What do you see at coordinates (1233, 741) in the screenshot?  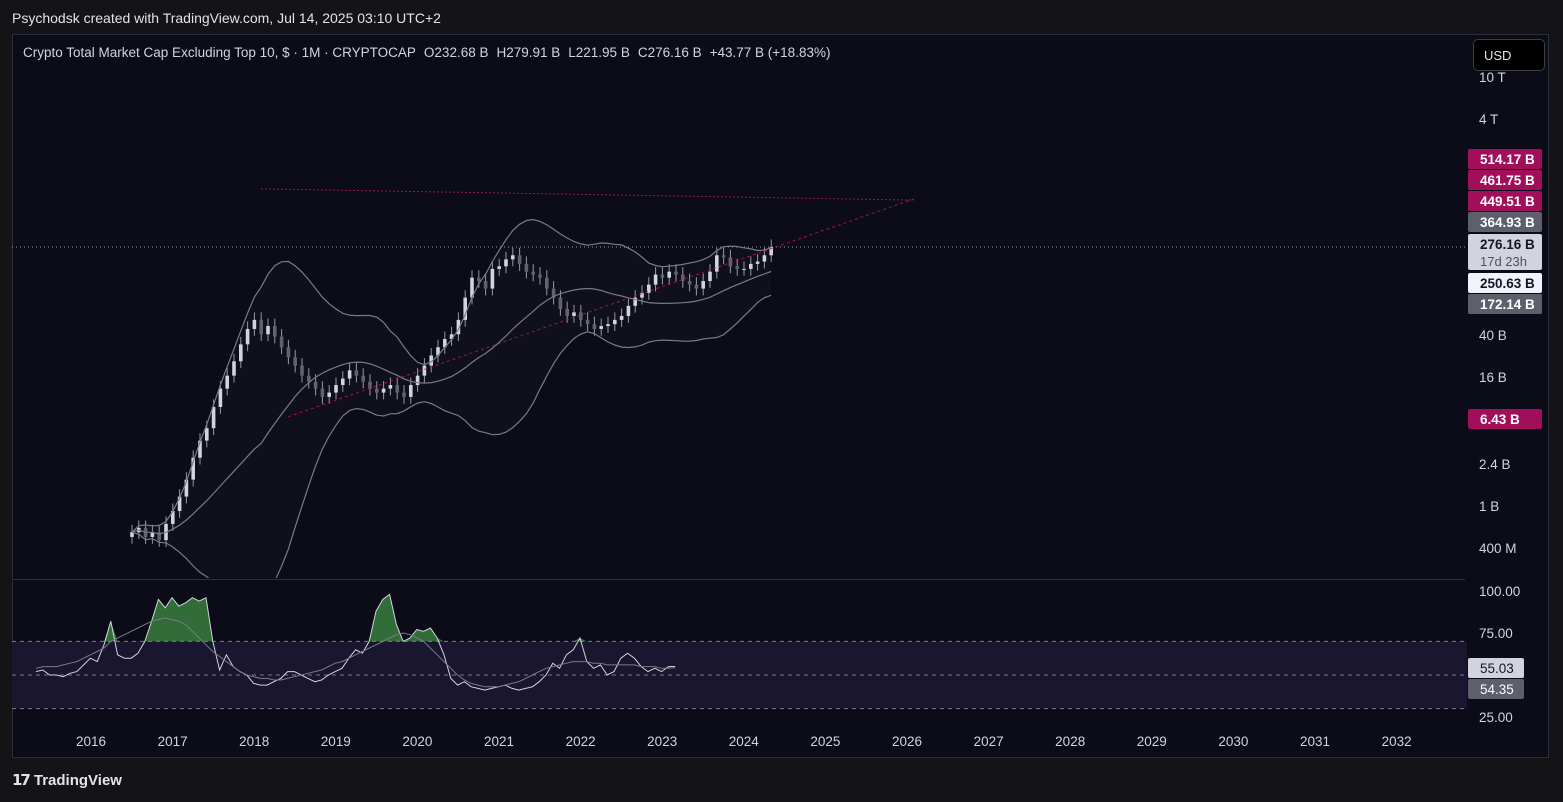 I see `x-tick-label: 2030` at bounding box center [1233, 741].